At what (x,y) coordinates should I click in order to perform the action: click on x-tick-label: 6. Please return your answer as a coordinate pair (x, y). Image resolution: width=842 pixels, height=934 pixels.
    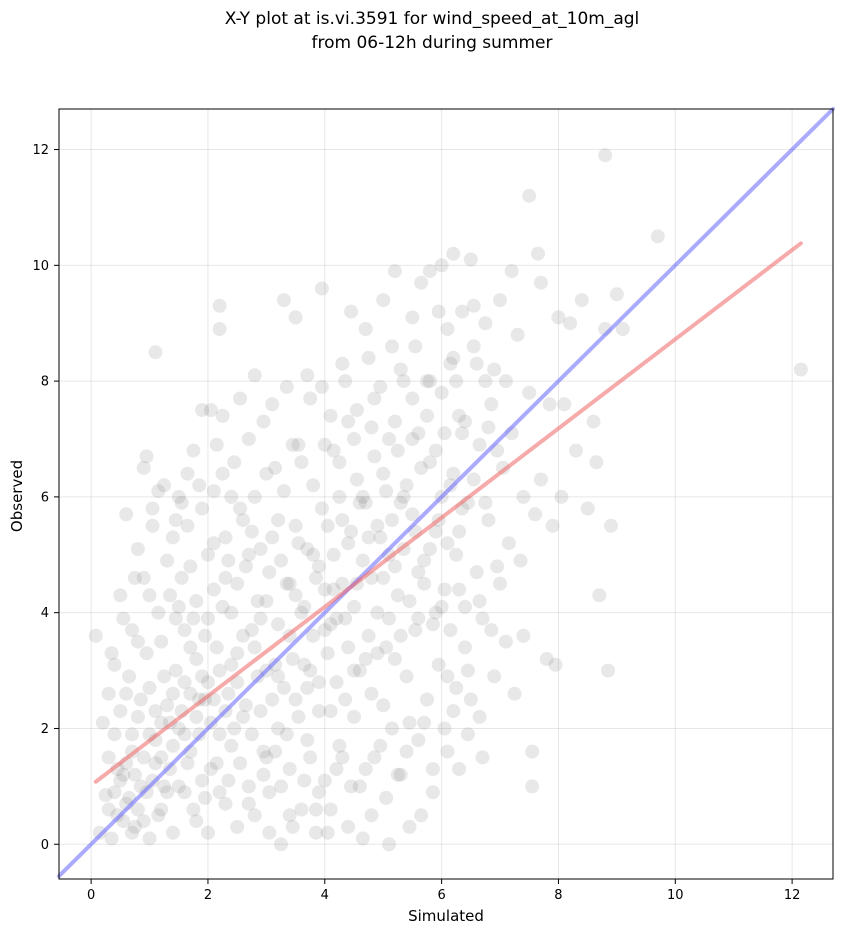
    Looking at the image, I should click on (441, 895).